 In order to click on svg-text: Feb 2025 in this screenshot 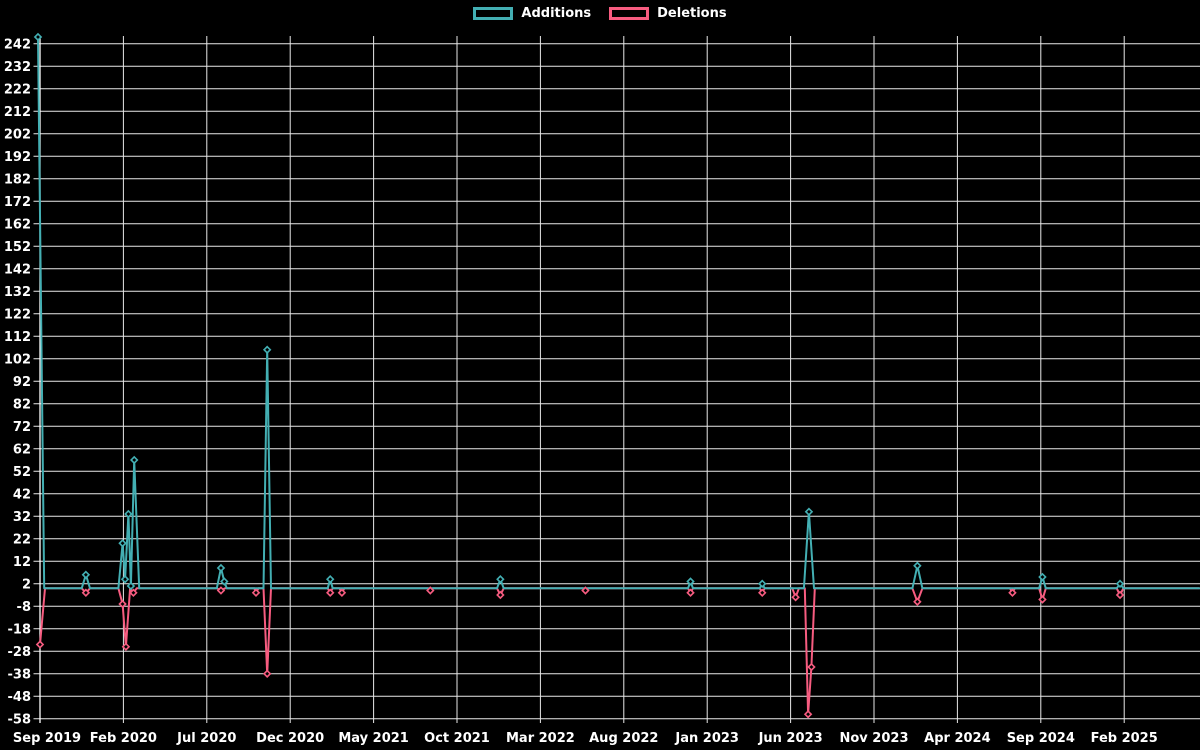, I will do `click(1124, 738)`.